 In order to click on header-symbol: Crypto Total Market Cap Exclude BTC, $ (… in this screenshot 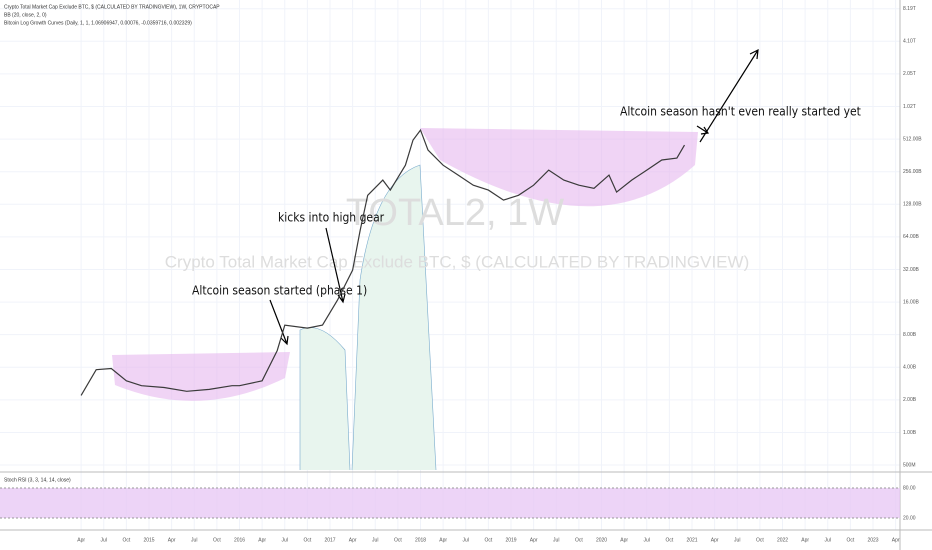, I will do `click(112, 7)`.